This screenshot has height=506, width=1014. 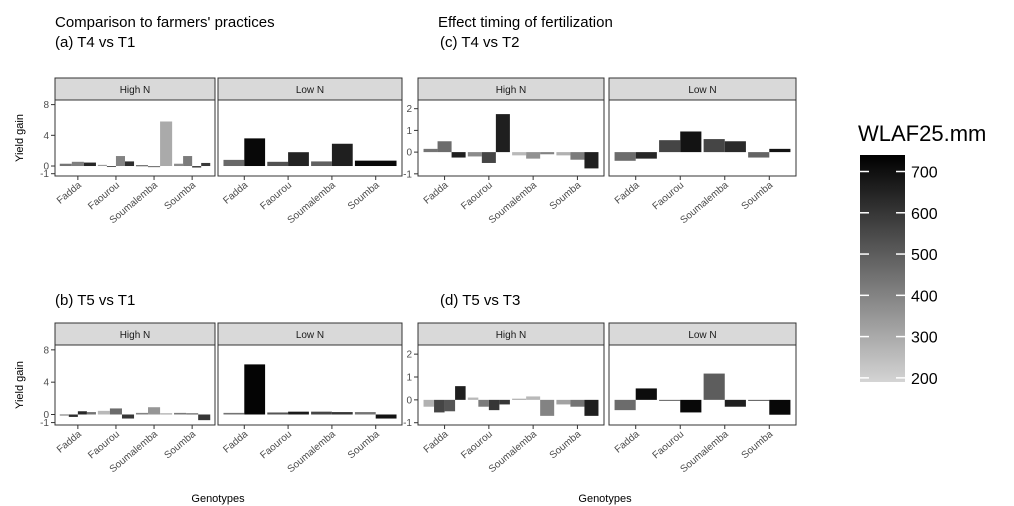 I want to click on legend-colorbar, so click(x=882, y=268).